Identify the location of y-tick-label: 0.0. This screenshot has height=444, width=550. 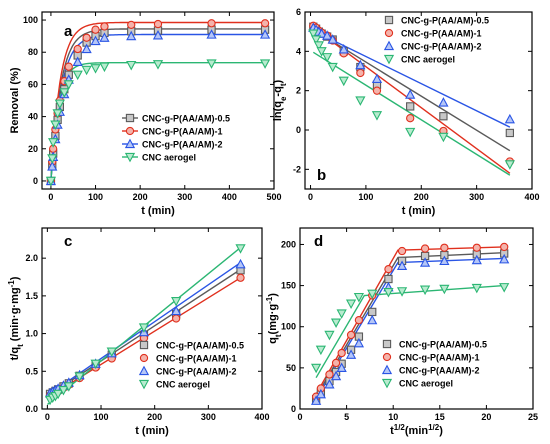
(31, 409).